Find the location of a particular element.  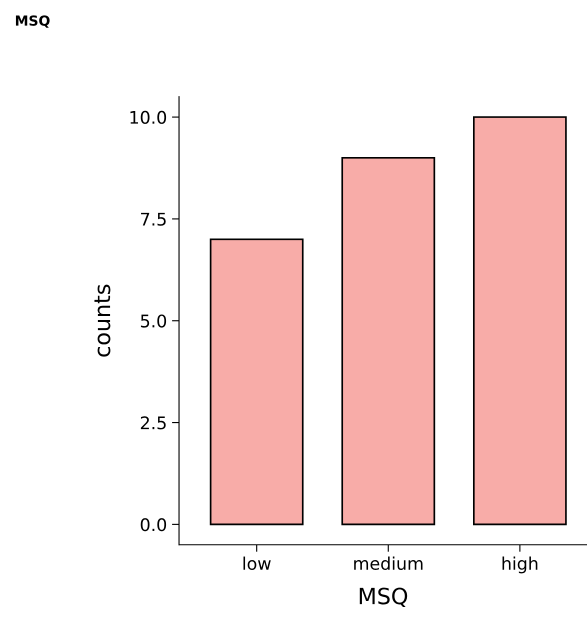

y-tick-label: 10.0 is located at coordinates (148, 117).